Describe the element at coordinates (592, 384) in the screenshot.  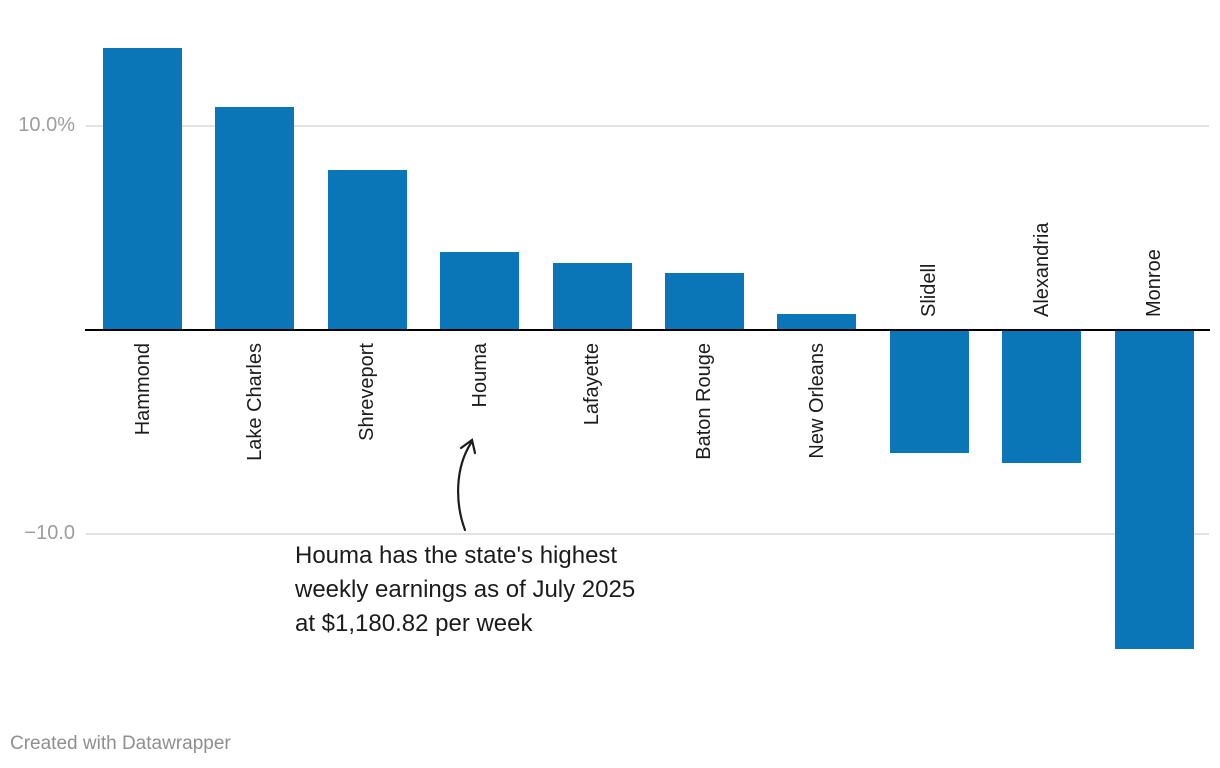
I see `x-label-text: Lafayette` at that location.